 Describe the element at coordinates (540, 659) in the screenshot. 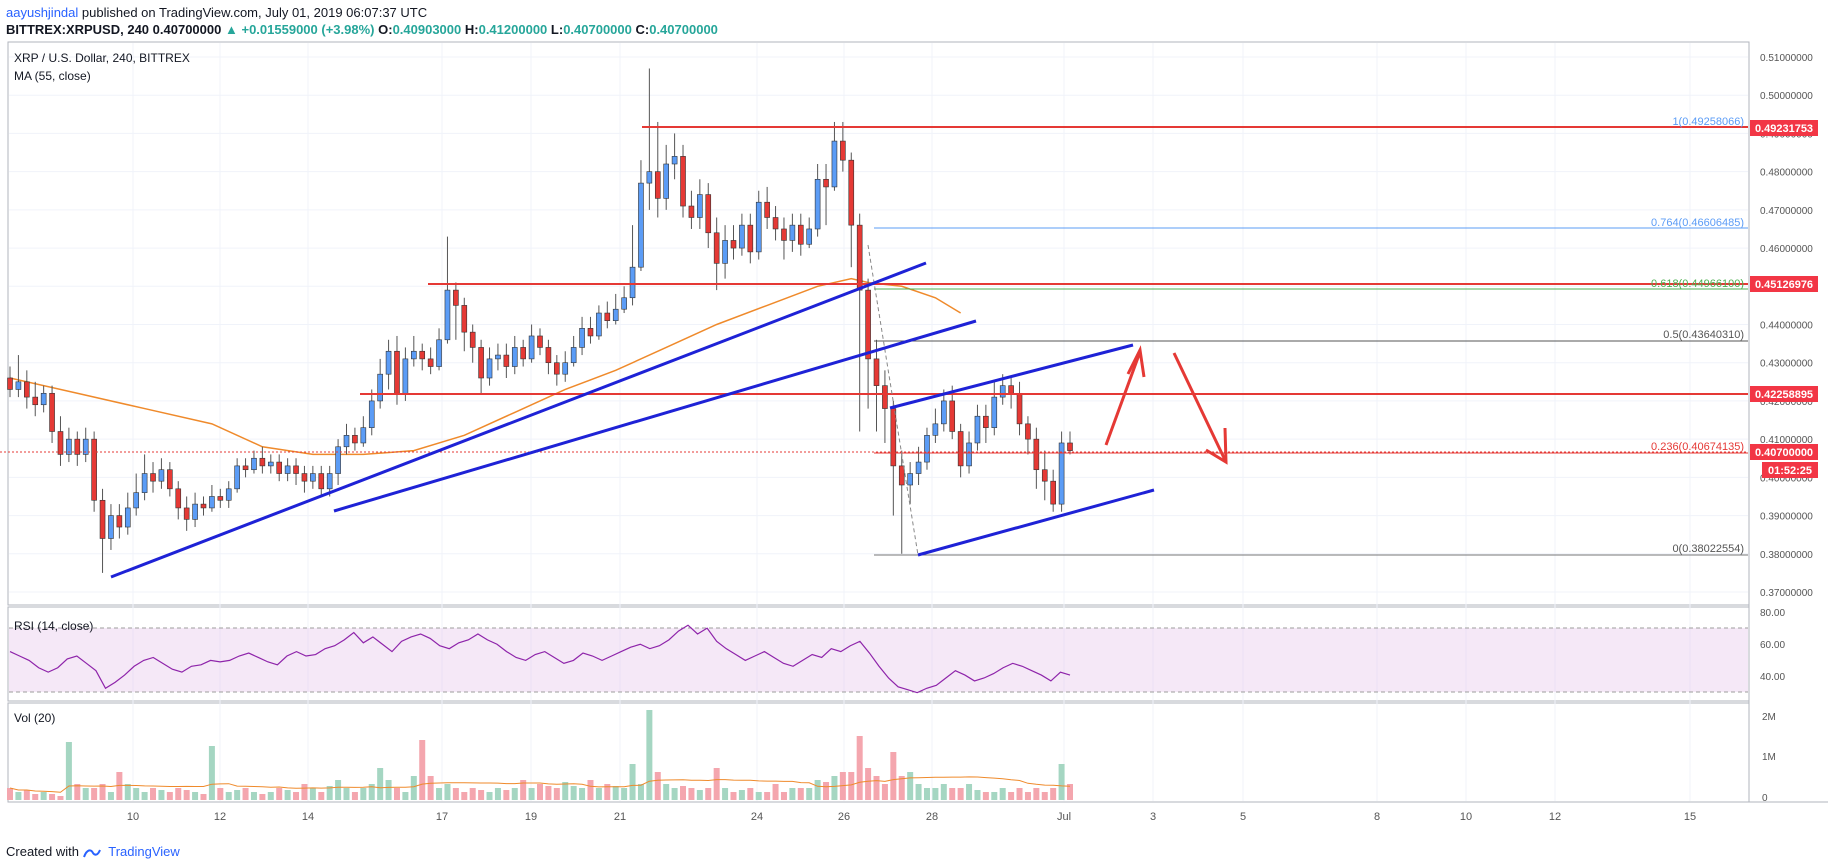

I see `rsi-line` at that location.